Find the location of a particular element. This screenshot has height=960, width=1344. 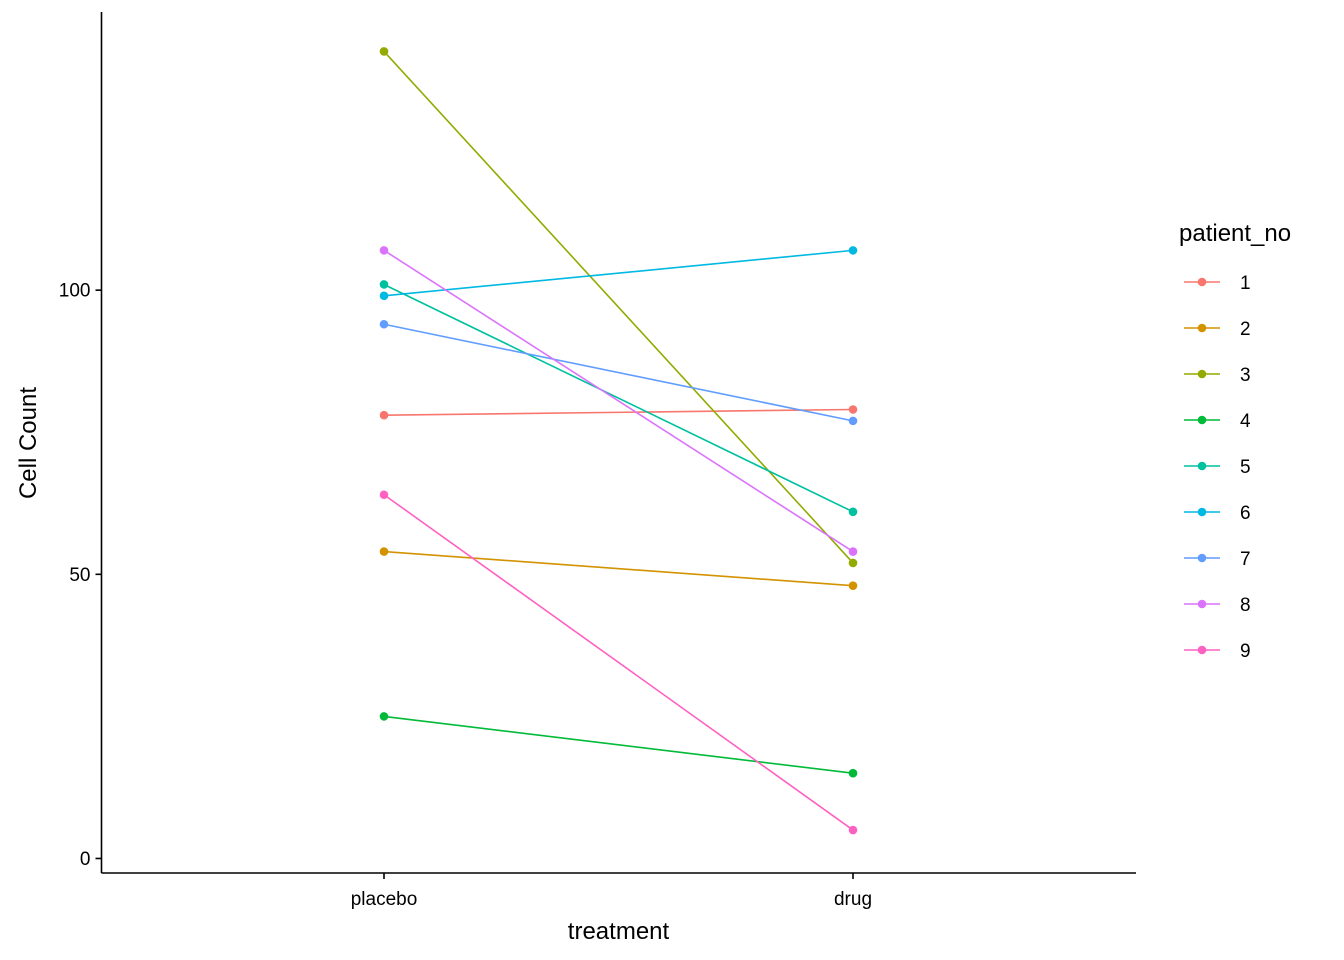

legend-label: 1 is located at coordinates (1245, 283).